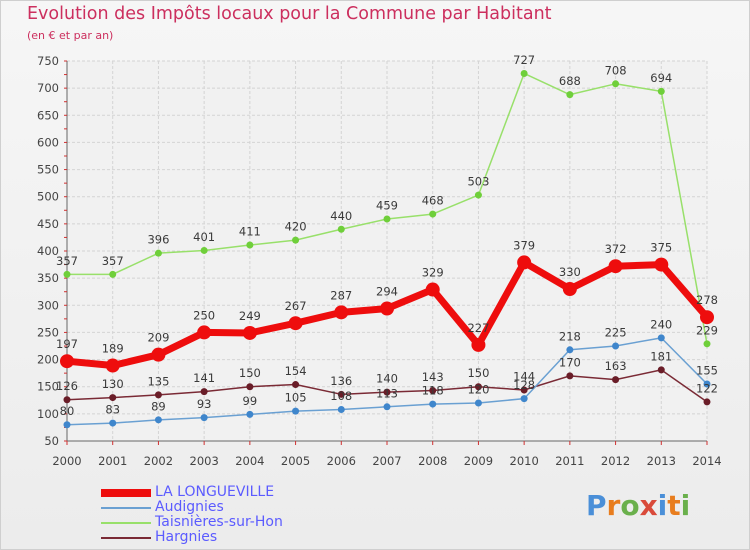  What do you see at coordinates (661, 461) in the screenshot?
I see `x-tick-label: 2013` at bounding box center [661, 461].